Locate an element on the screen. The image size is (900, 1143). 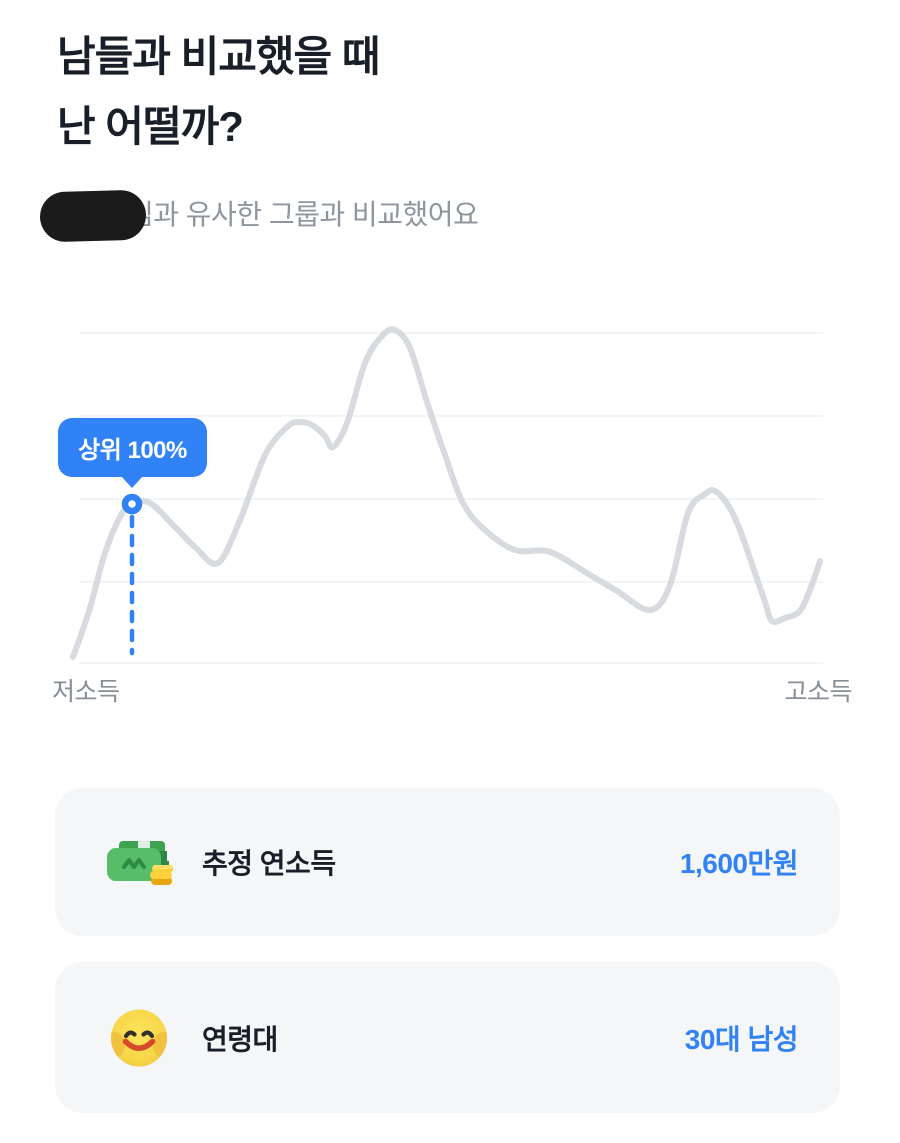
smiling-face-icon is located at coordinates (139, 1038).